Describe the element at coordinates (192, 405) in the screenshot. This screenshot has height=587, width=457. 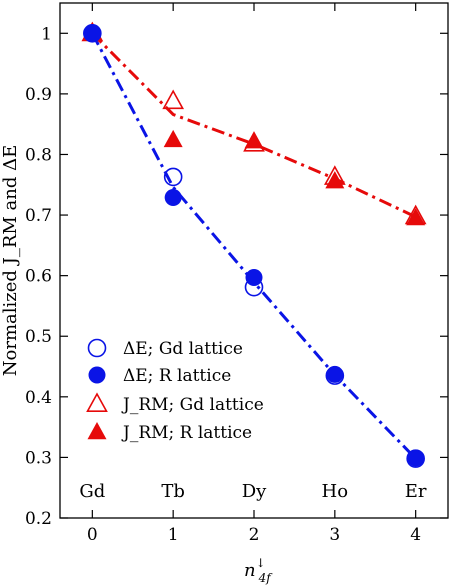
I see `legend-label: J_RM; Gd lattice` at that location.